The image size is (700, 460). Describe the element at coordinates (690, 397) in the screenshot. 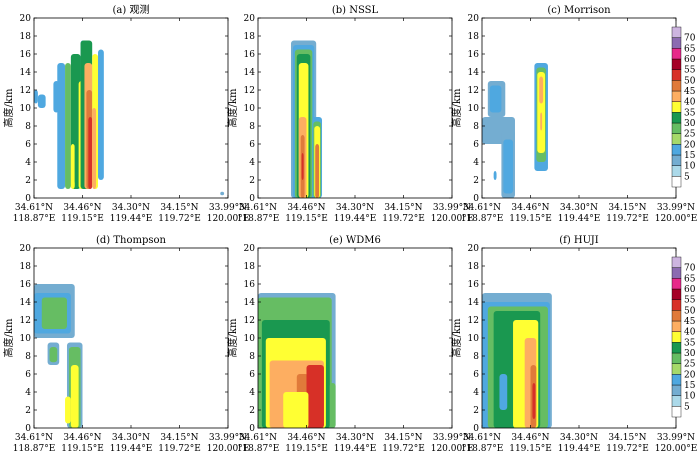

I see `colorbar-label: 10` at that location.